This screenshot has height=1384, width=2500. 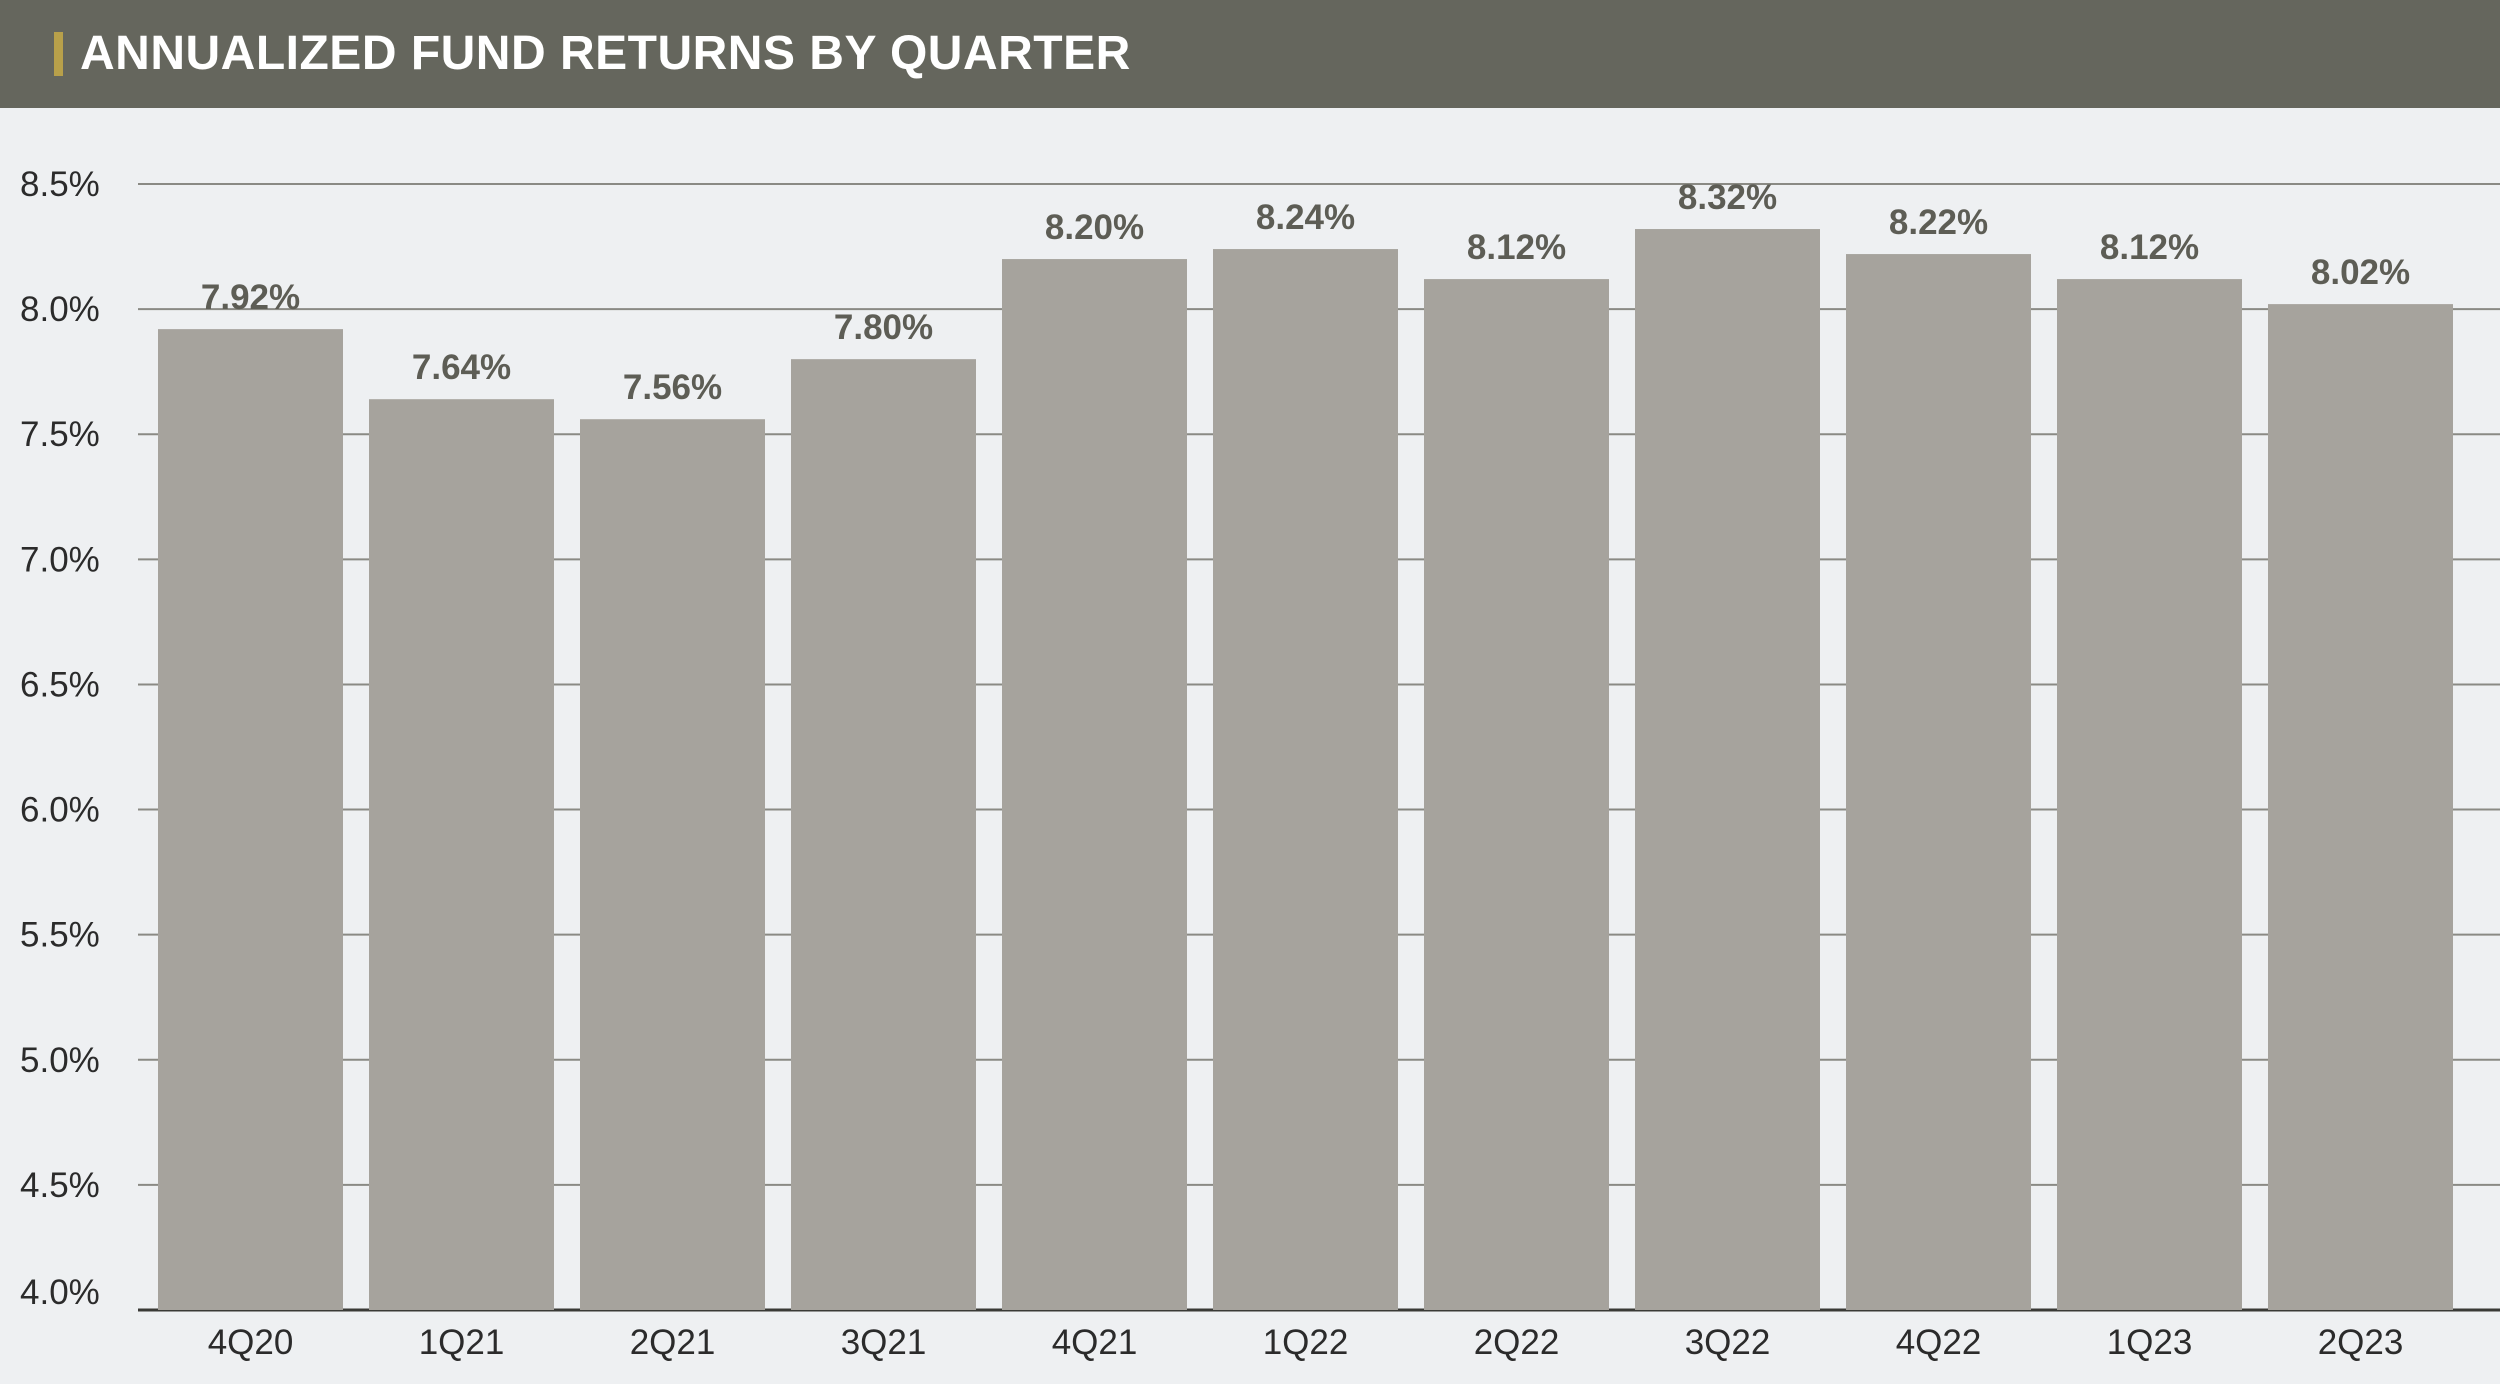 I want to click on x-tick-label: 2Q21, so click(x=673, y=1342).